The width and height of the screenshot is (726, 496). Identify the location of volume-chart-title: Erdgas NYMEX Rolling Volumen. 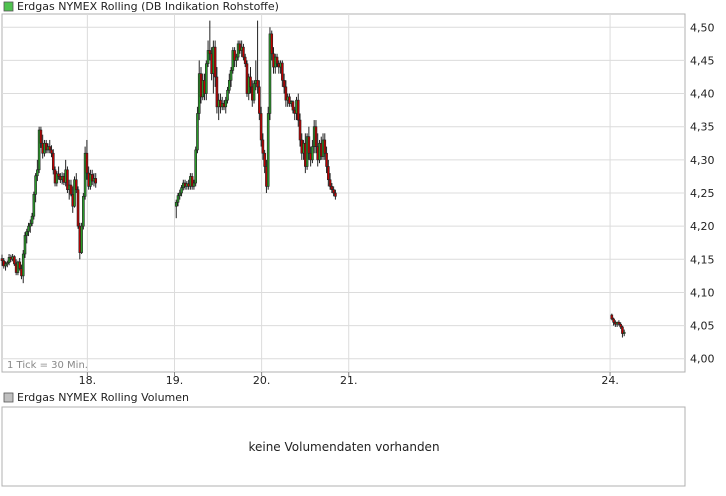
(103, 397).